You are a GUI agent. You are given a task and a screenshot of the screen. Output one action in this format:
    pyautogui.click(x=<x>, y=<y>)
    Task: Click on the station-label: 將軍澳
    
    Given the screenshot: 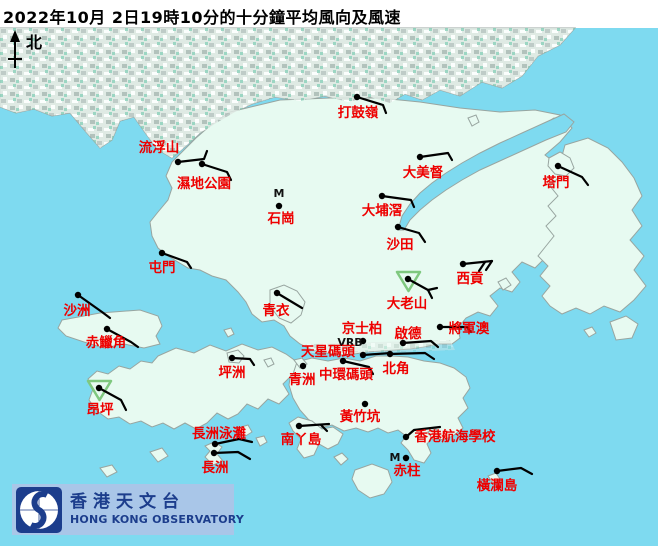 What is the action you would take?
    pyautogui.click(x=469, y=328)
    